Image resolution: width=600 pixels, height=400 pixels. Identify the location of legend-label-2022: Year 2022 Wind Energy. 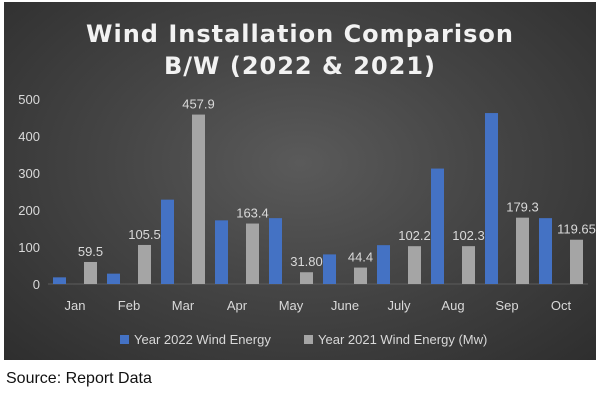
(202, 339).